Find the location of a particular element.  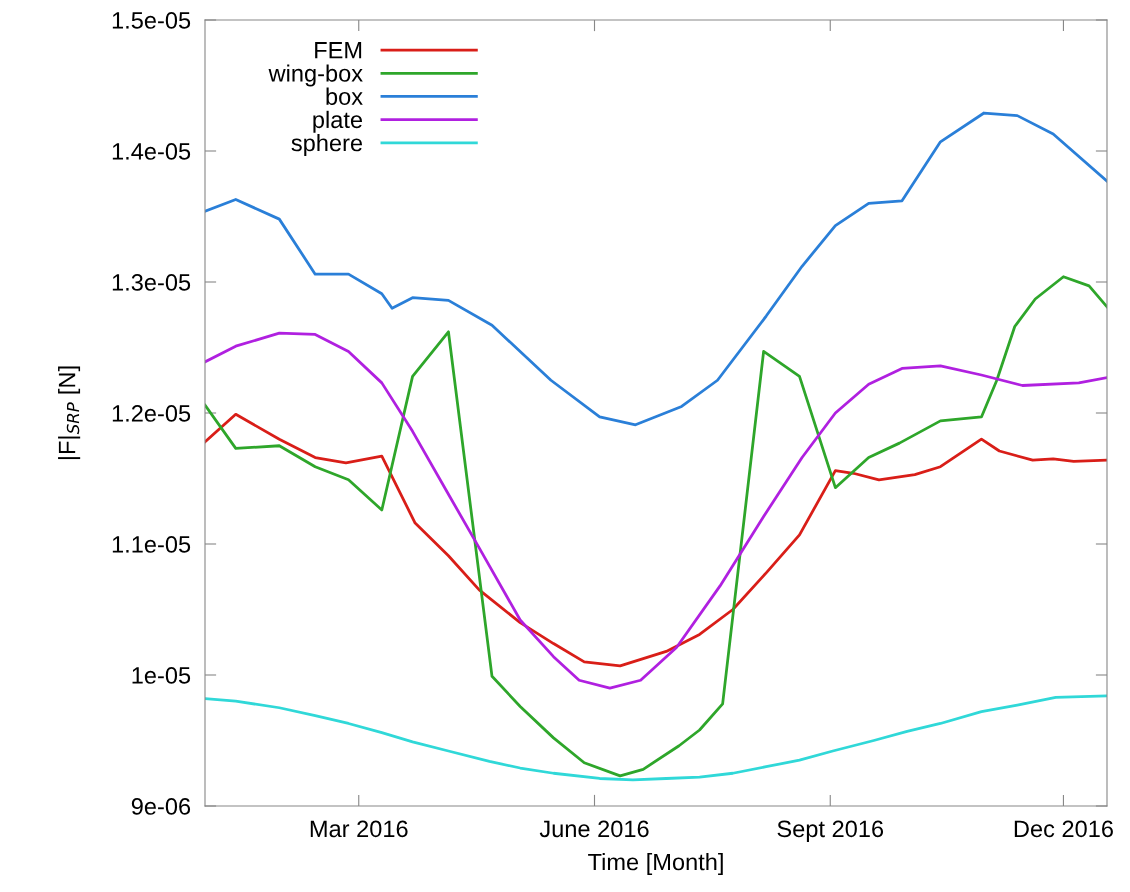

x-tick-label: Dec 2016 is located at coordinates (1063, 829).